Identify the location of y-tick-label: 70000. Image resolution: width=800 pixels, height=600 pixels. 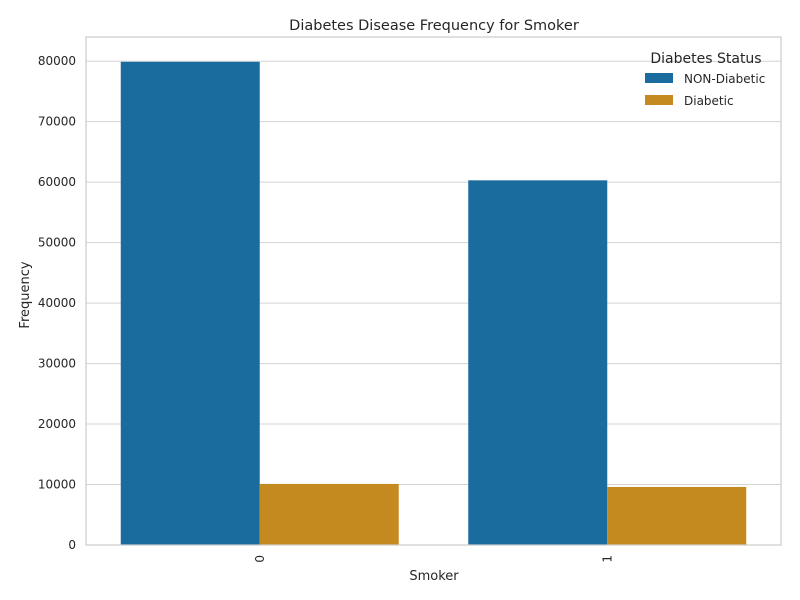
(57, 122).